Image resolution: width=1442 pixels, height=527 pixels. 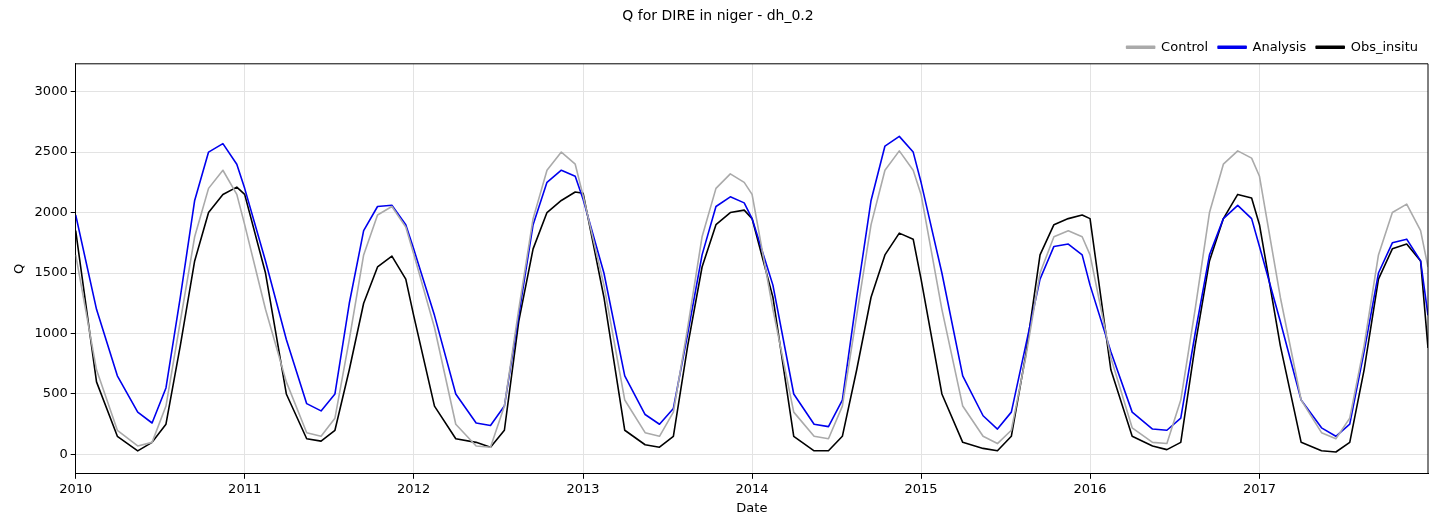 What do you see at coordinates (51, 332) in the screenshot?
I see `y-tick-label: 1000` at bounding box center [51, 332].